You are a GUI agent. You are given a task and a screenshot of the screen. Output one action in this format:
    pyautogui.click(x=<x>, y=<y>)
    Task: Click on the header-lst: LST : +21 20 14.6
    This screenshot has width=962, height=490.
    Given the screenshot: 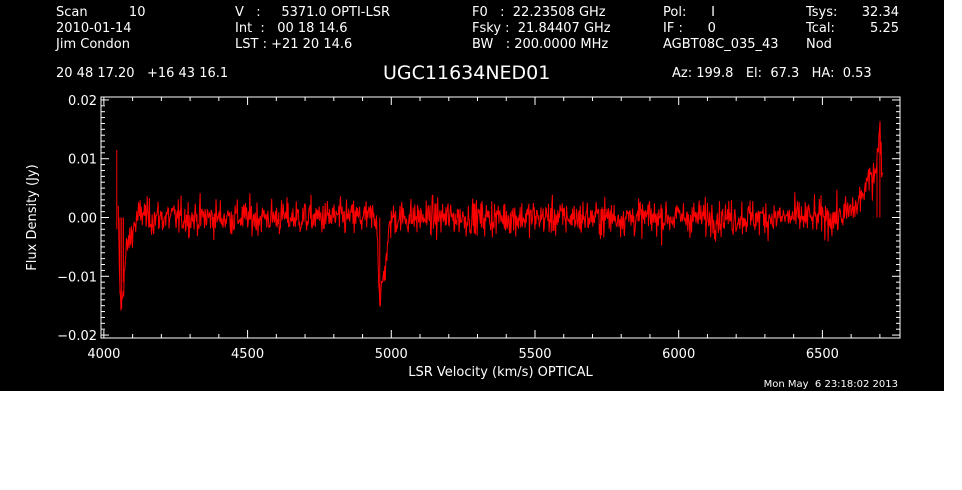 What is the action you would take?
    pyautogui.click(x=294, y=44)
    